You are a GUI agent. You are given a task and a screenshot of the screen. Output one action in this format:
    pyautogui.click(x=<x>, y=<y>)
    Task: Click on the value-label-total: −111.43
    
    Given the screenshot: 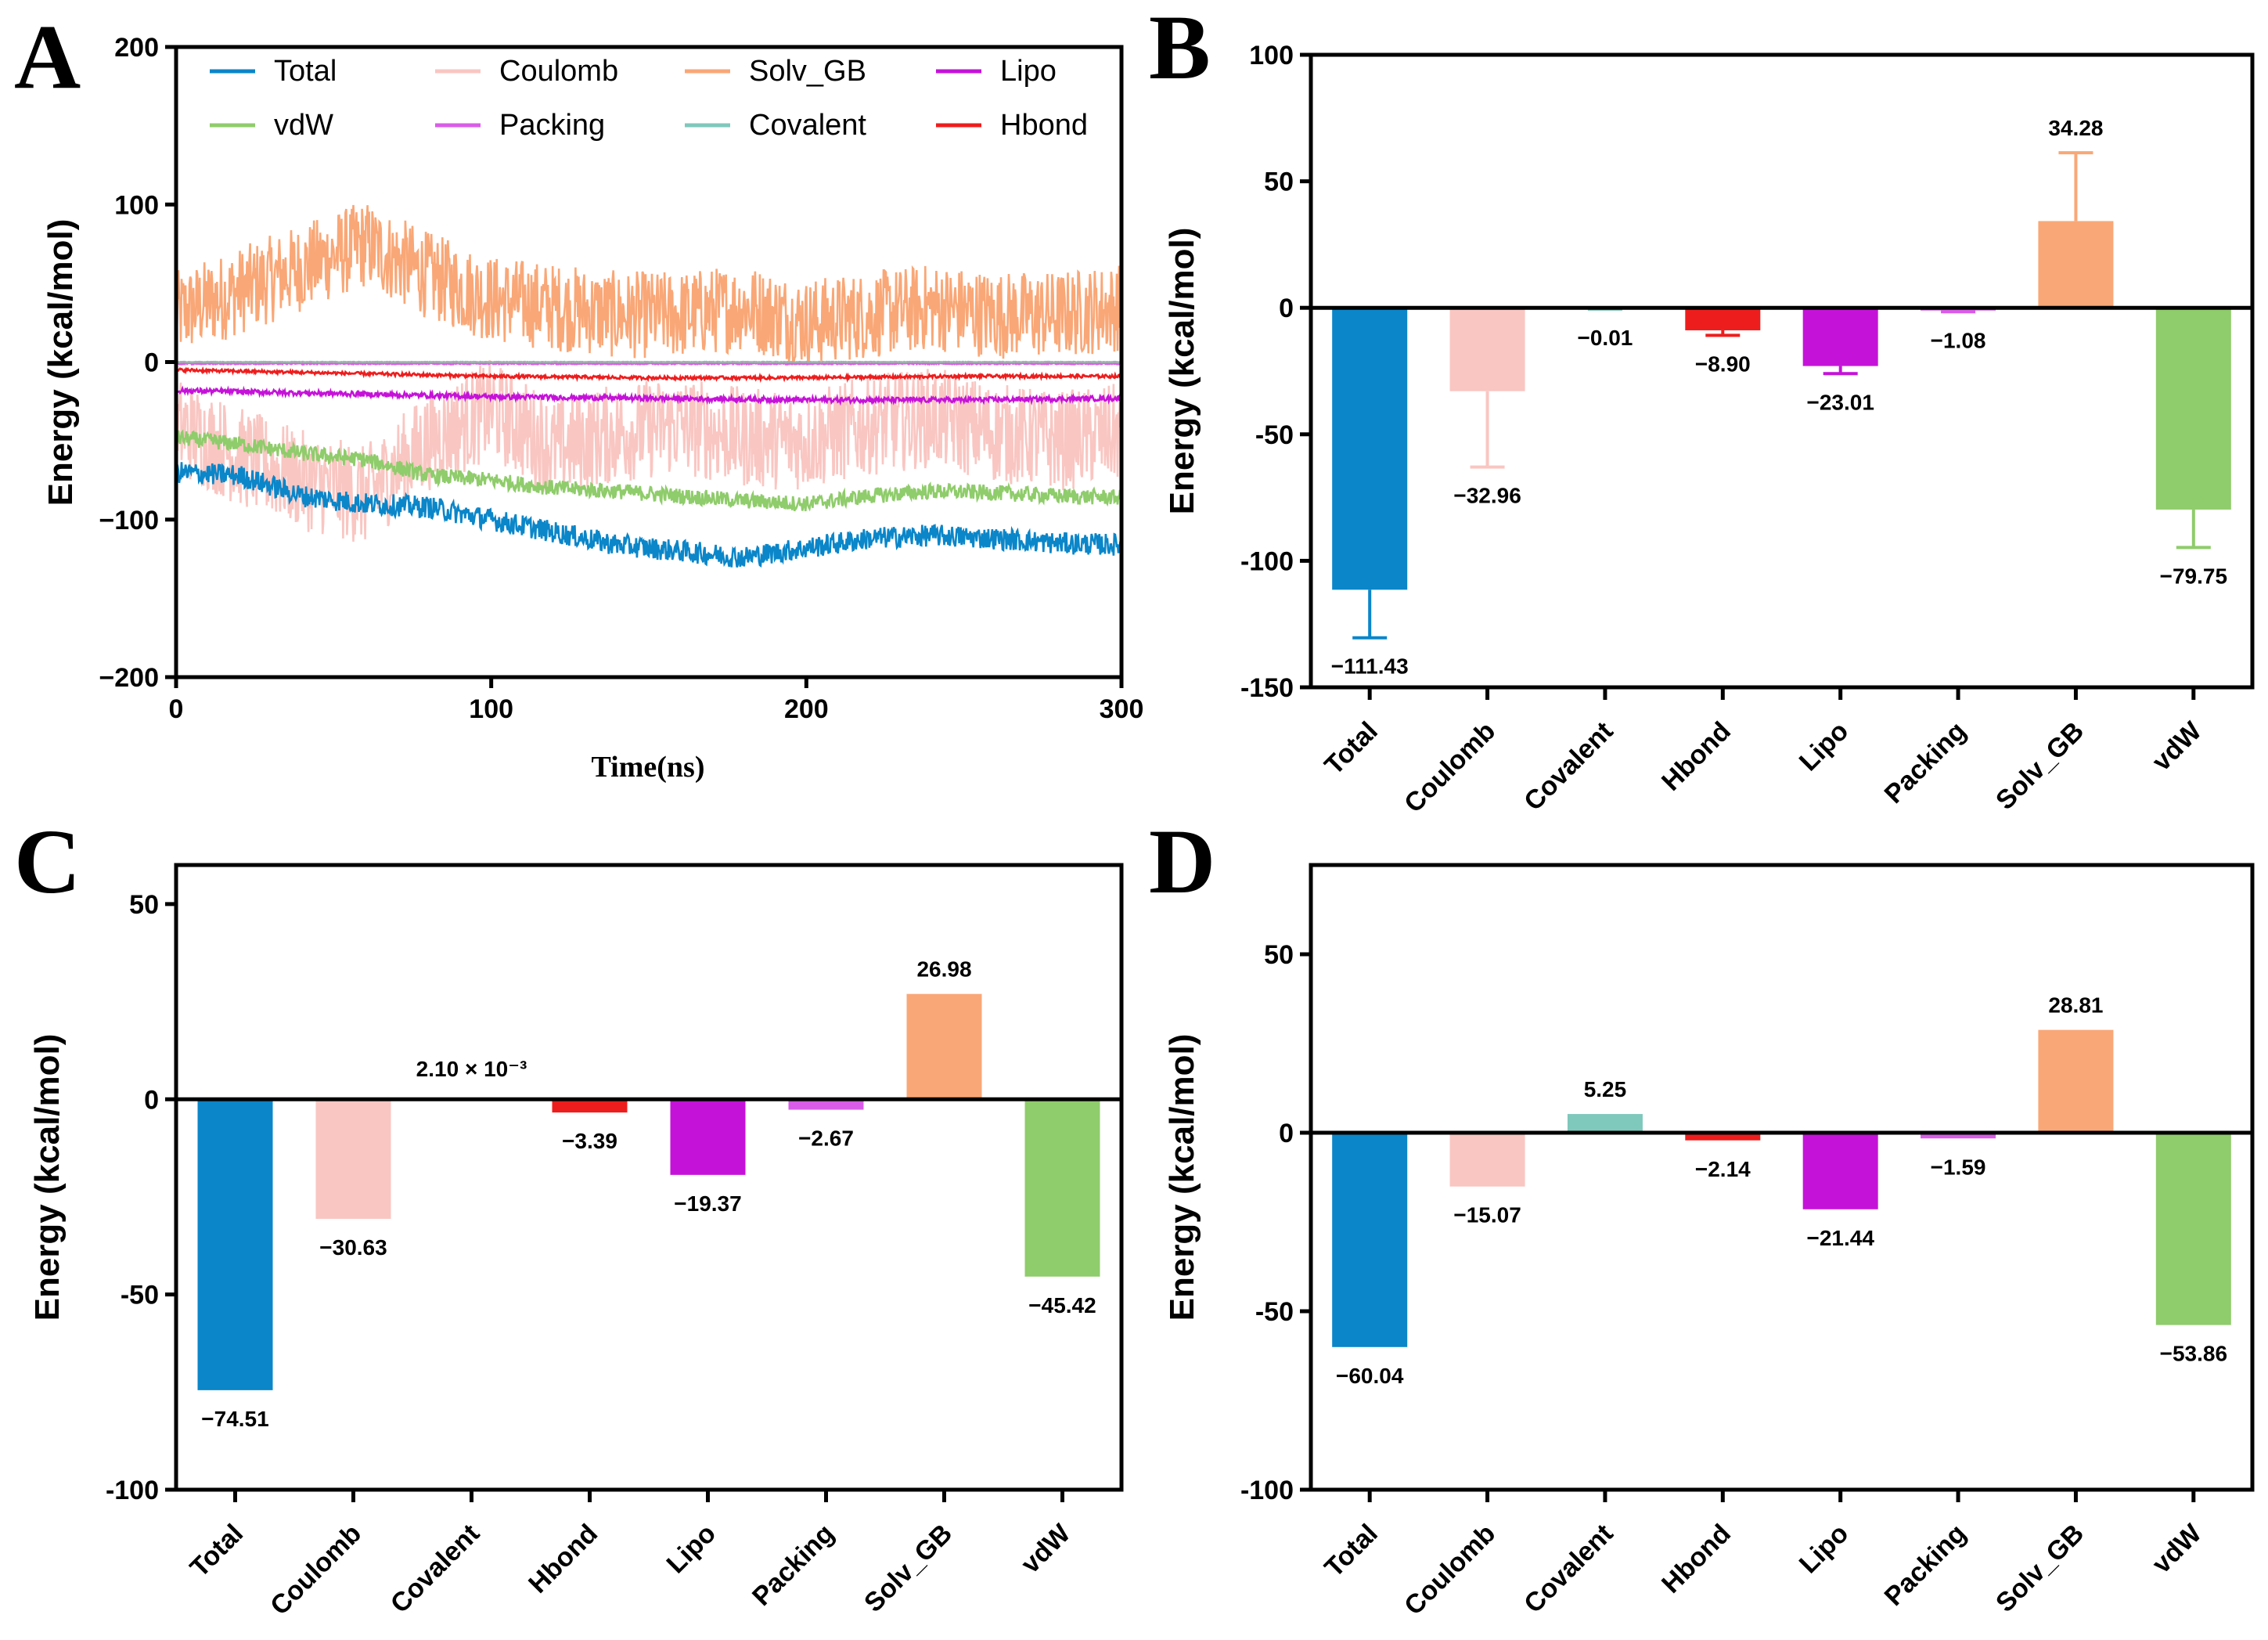 What is the action you would take?
    pyautogui.click(x=1370, y=666)
    